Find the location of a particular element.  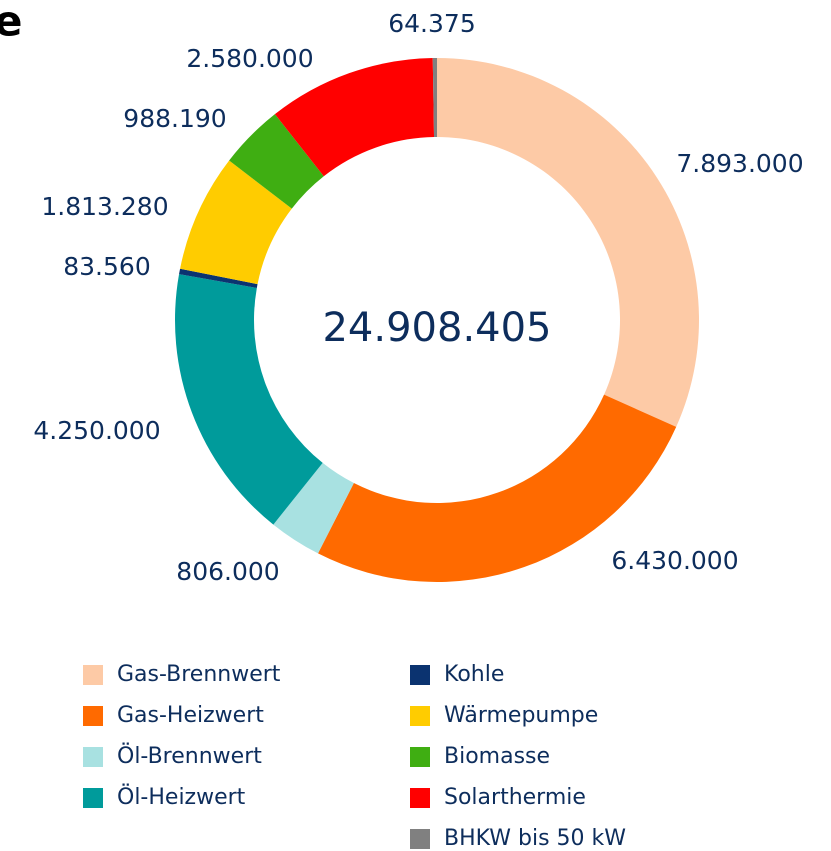

value-label: 2.580.000 is located at coordinates (249, 58).